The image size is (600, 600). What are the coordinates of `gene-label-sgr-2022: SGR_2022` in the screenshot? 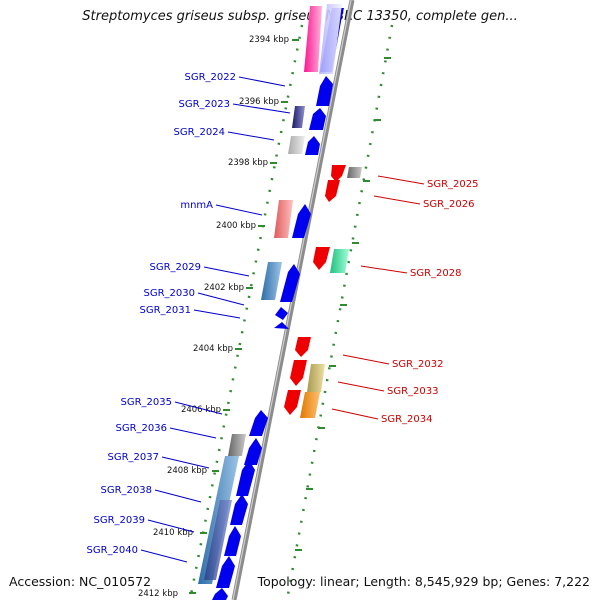 It's located at (211, 77).